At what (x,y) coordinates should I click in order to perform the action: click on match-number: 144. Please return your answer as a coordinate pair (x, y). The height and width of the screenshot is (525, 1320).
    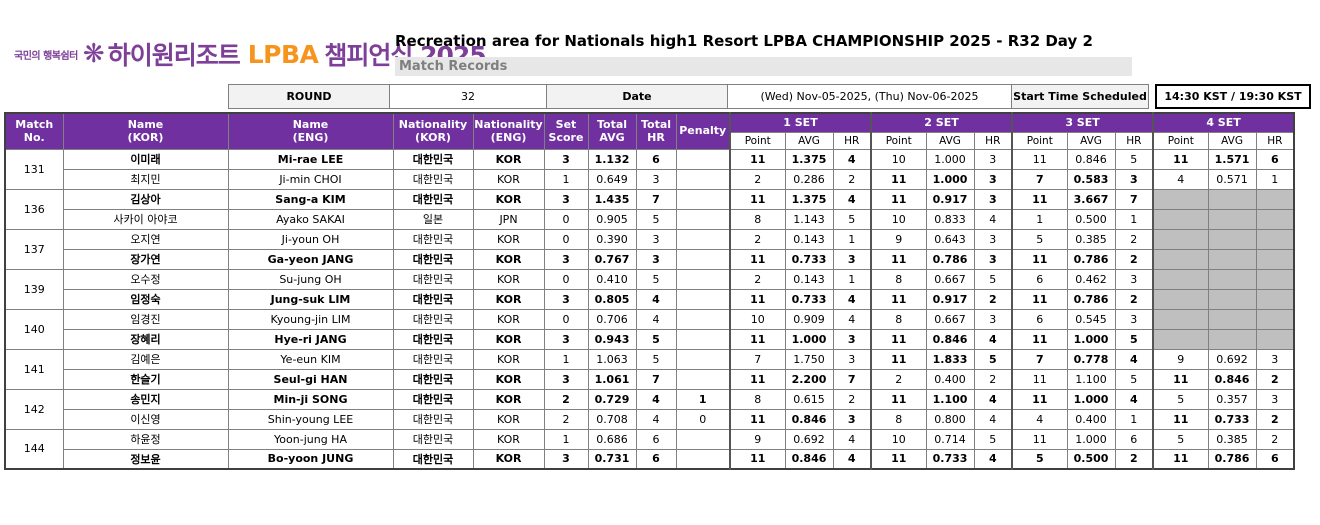
    Looking at the image, I should click on (34, 449).